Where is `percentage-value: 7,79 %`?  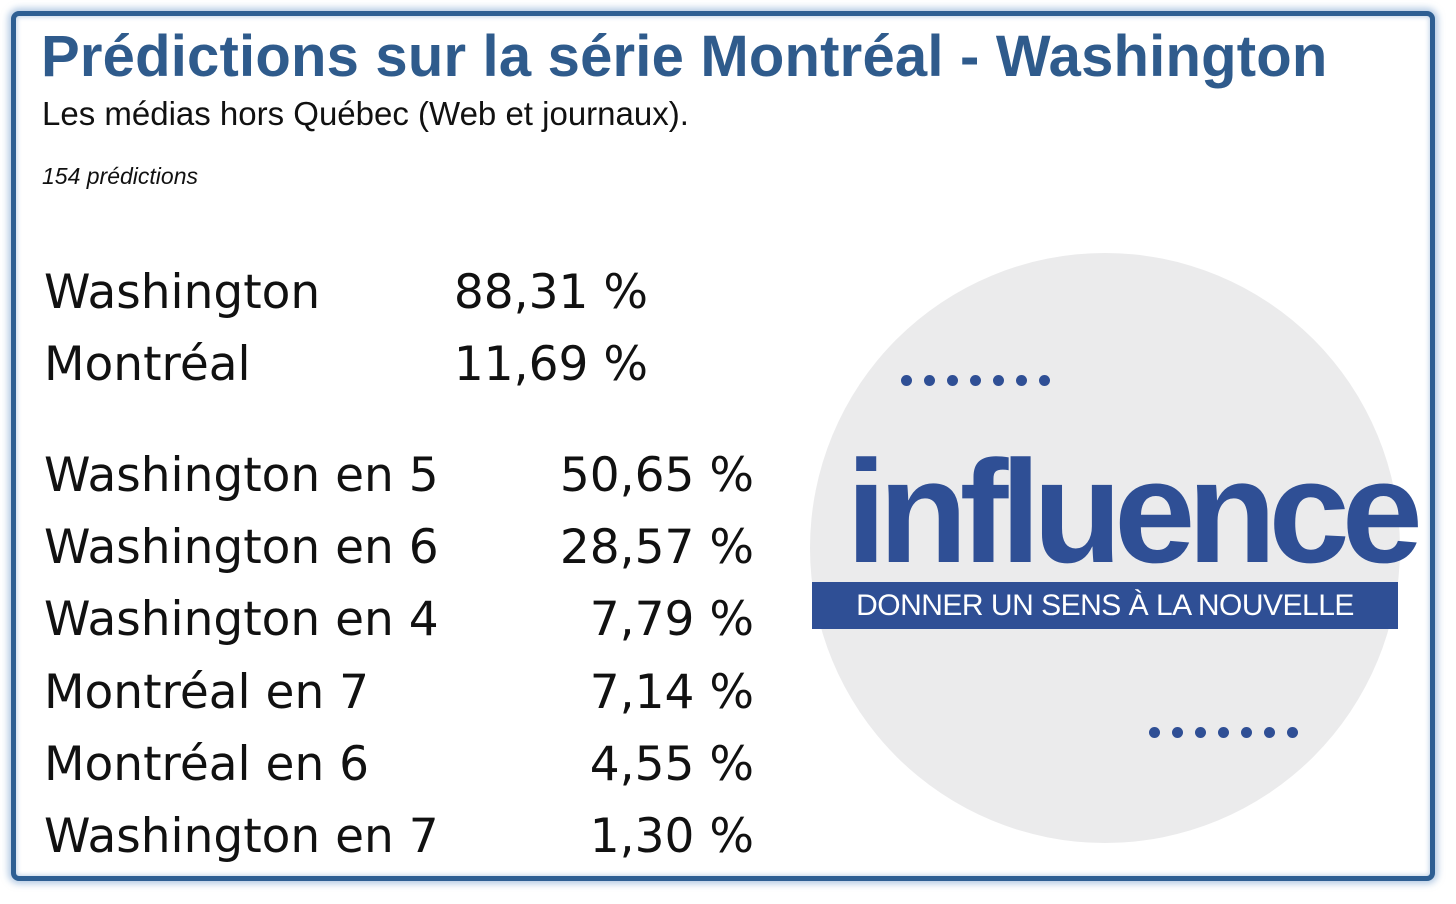 percentage-value: 7,79 % is located at coordinates (671, 619).